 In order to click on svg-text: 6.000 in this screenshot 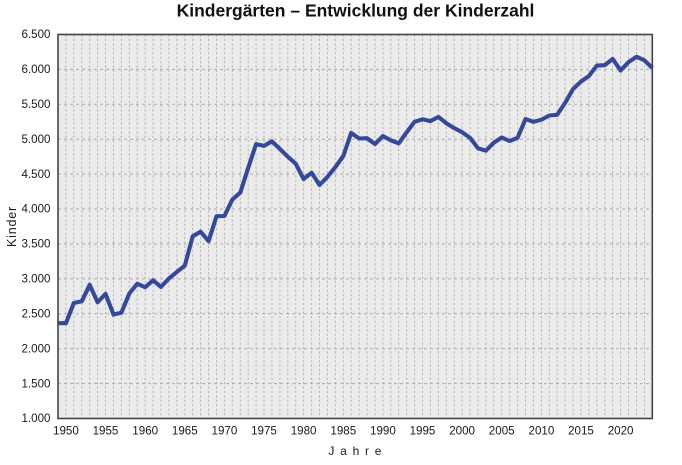, I will do `click(35, 69)`.